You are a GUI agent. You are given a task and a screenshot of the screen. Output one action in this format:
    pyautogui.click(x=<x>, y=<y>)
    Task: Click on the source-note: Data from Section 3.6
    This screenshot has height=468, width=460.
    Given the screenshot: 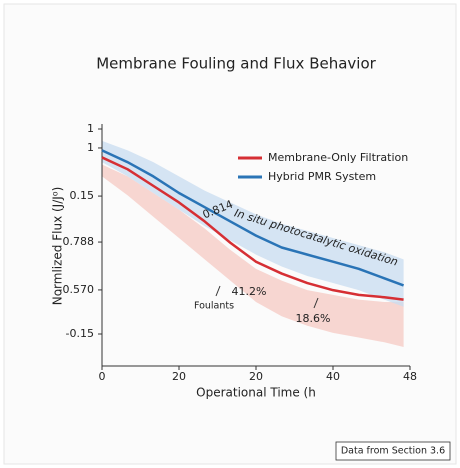 What is the action you would take?
    pyautogui.click(x=393, y=451)
    